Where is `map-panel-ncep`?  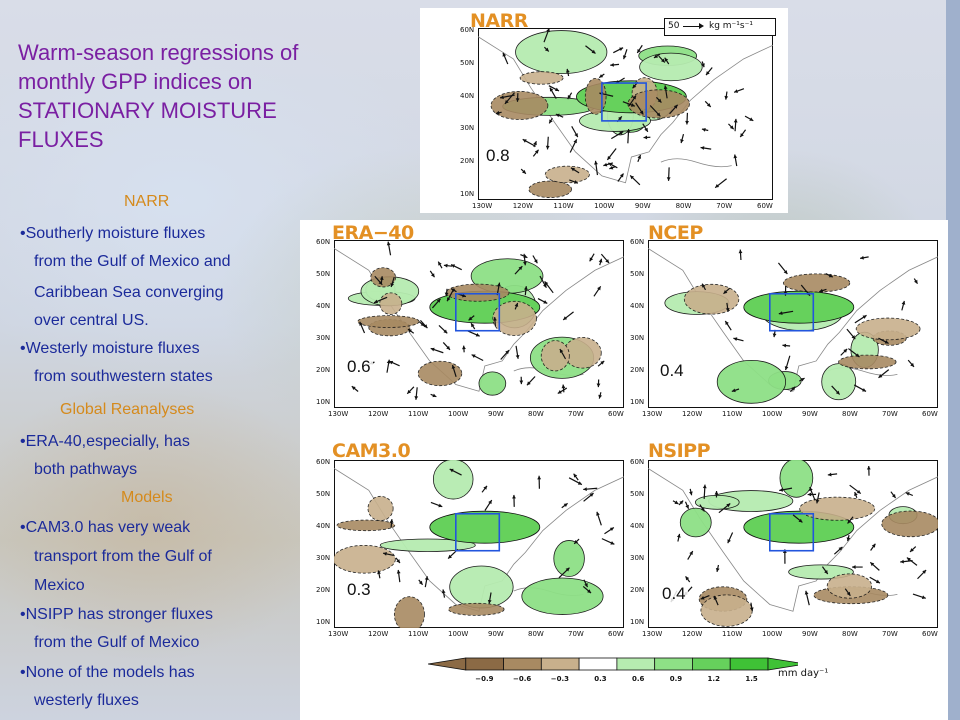 map-panel-ncep is located at coordinates (793, 324).